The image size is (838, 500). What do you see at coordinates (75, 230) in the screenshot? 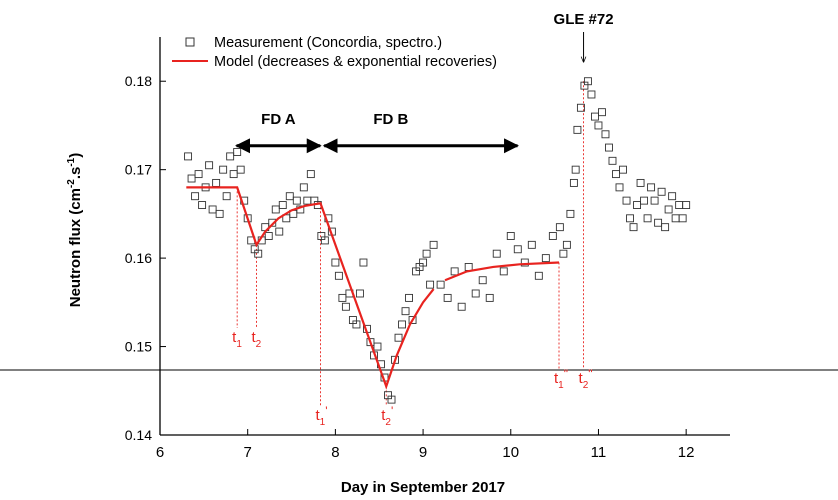
I see `y-axis-label: Neutron flux (cm-2.s-1)` at bounding box center [75, 230].